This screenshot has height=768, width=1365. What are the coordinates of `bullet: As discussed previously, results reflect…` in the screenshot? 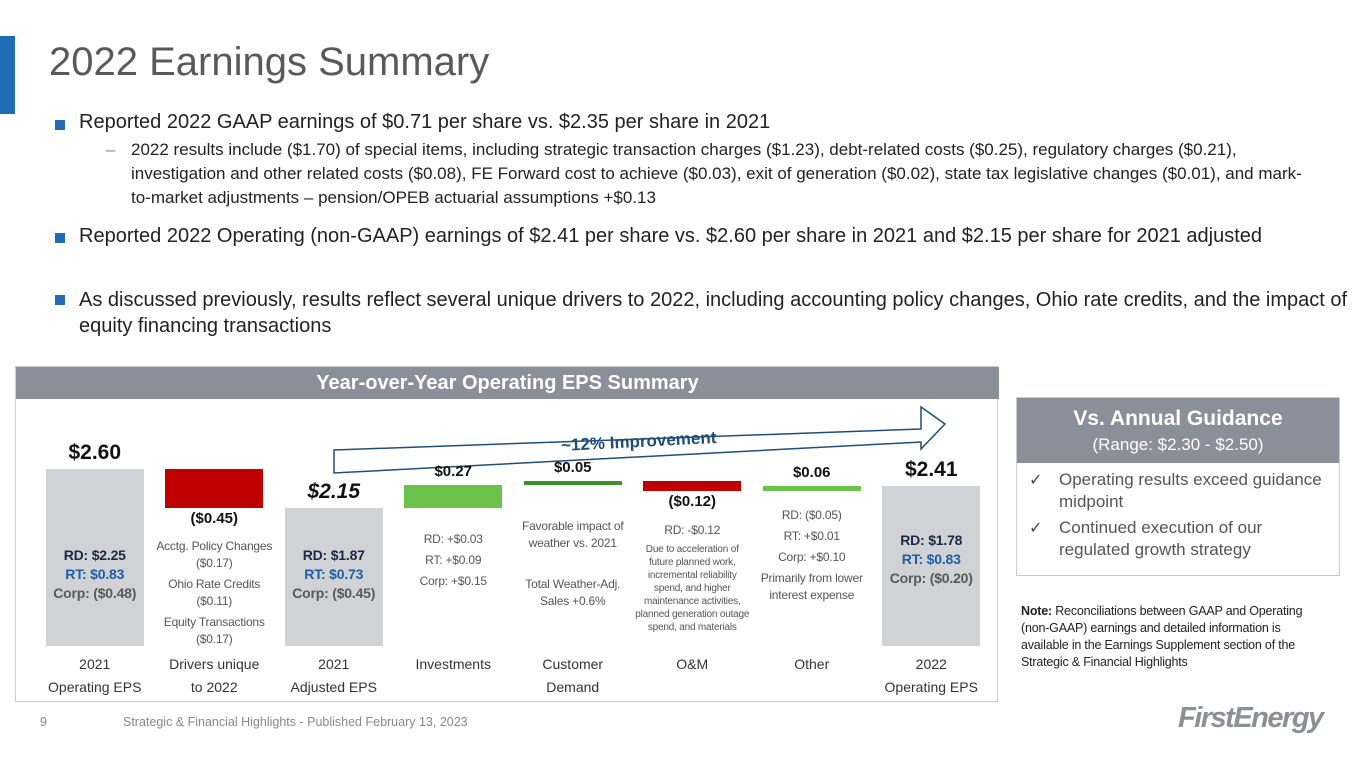 It's located at (713, 313).